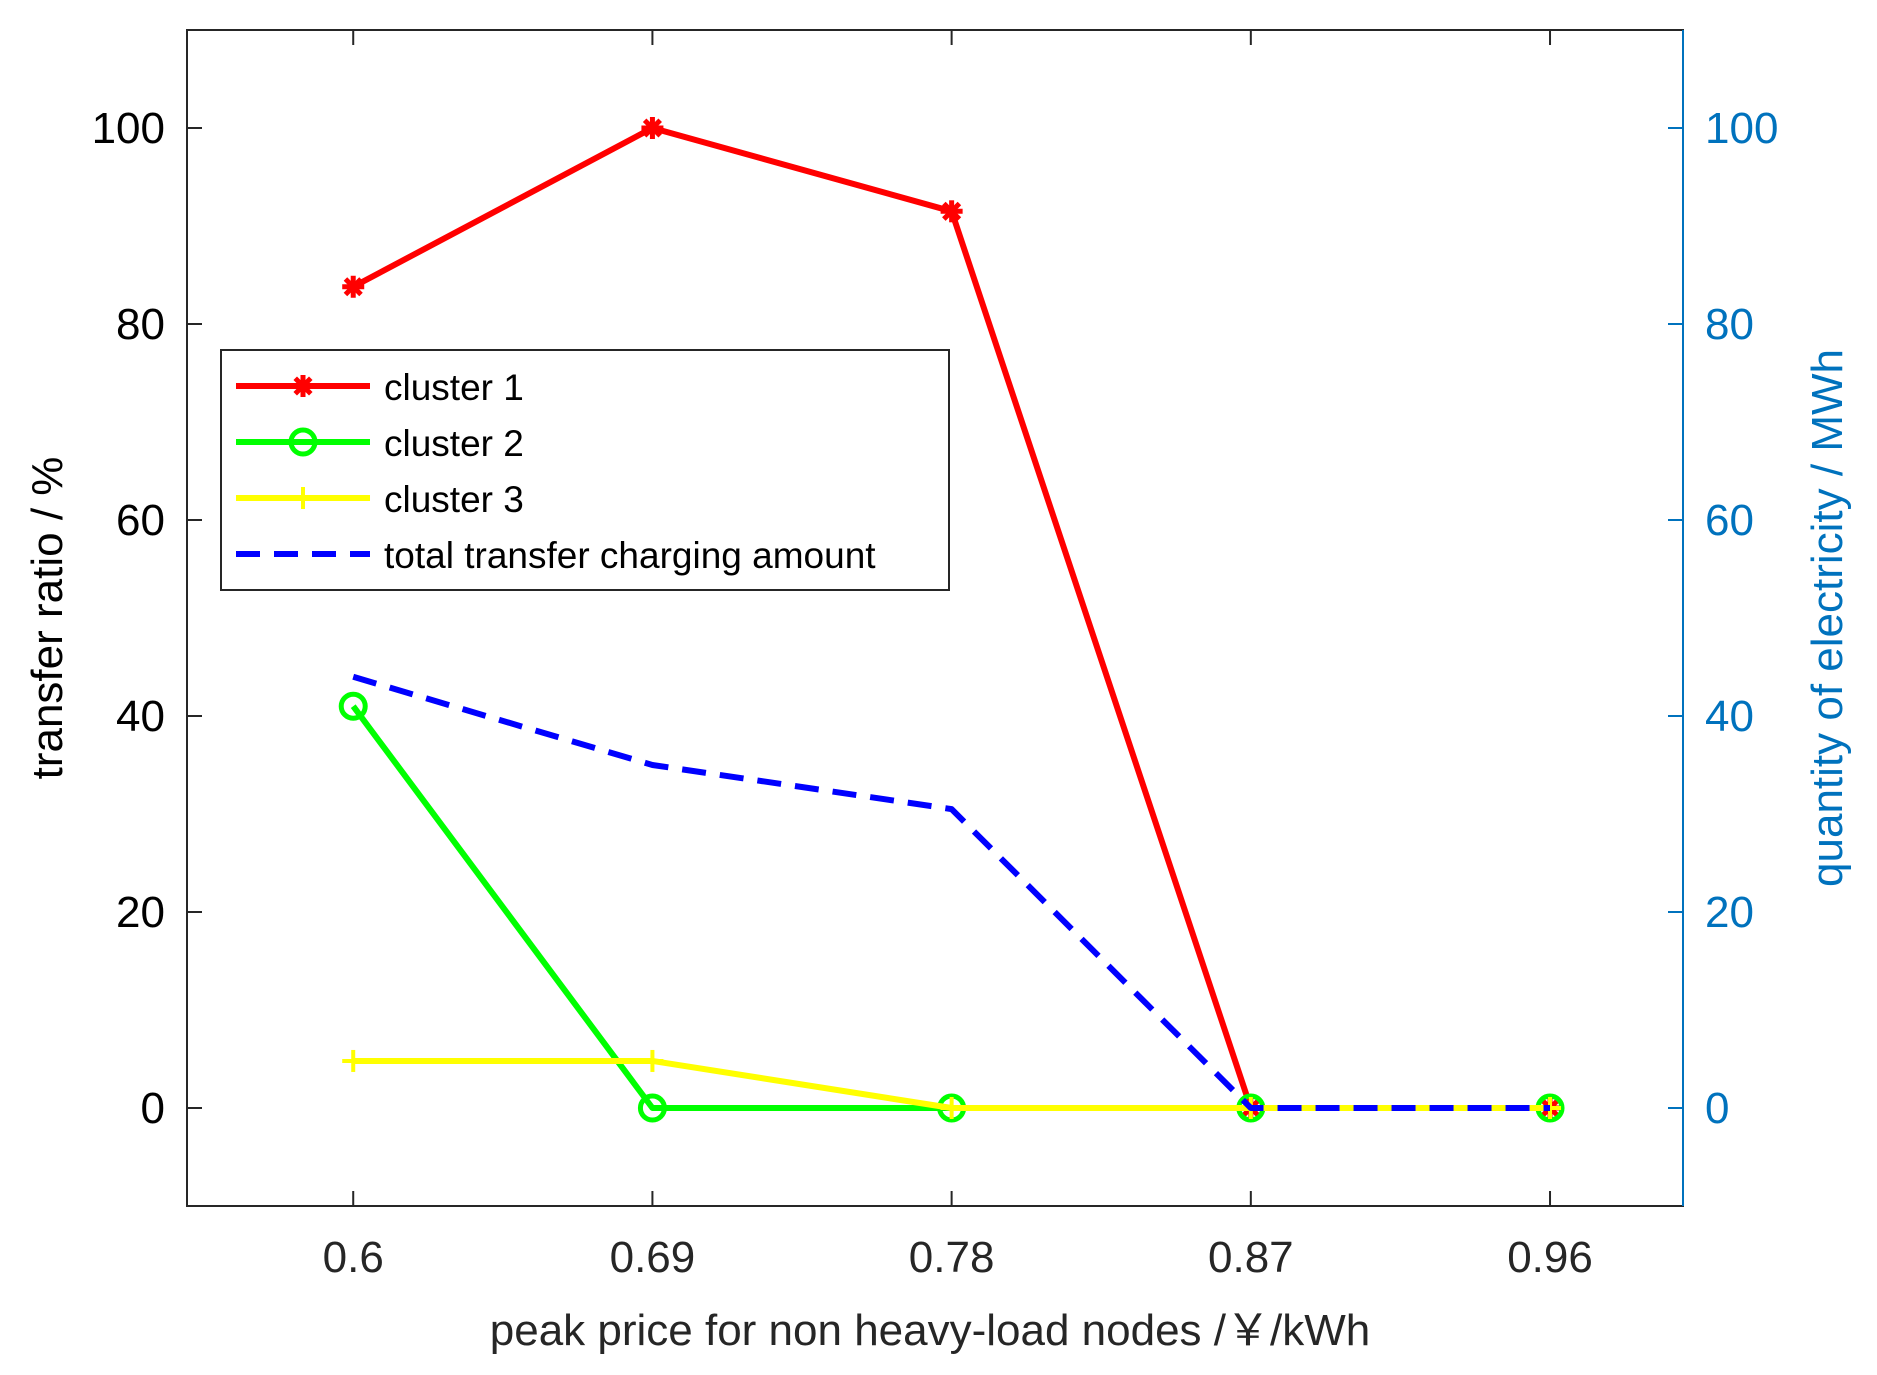 The image size is (1877, 1375). Describe the element at coordinates (952, 1257) in the screenshot. I see `x-tick-label: 0.78` at that location.